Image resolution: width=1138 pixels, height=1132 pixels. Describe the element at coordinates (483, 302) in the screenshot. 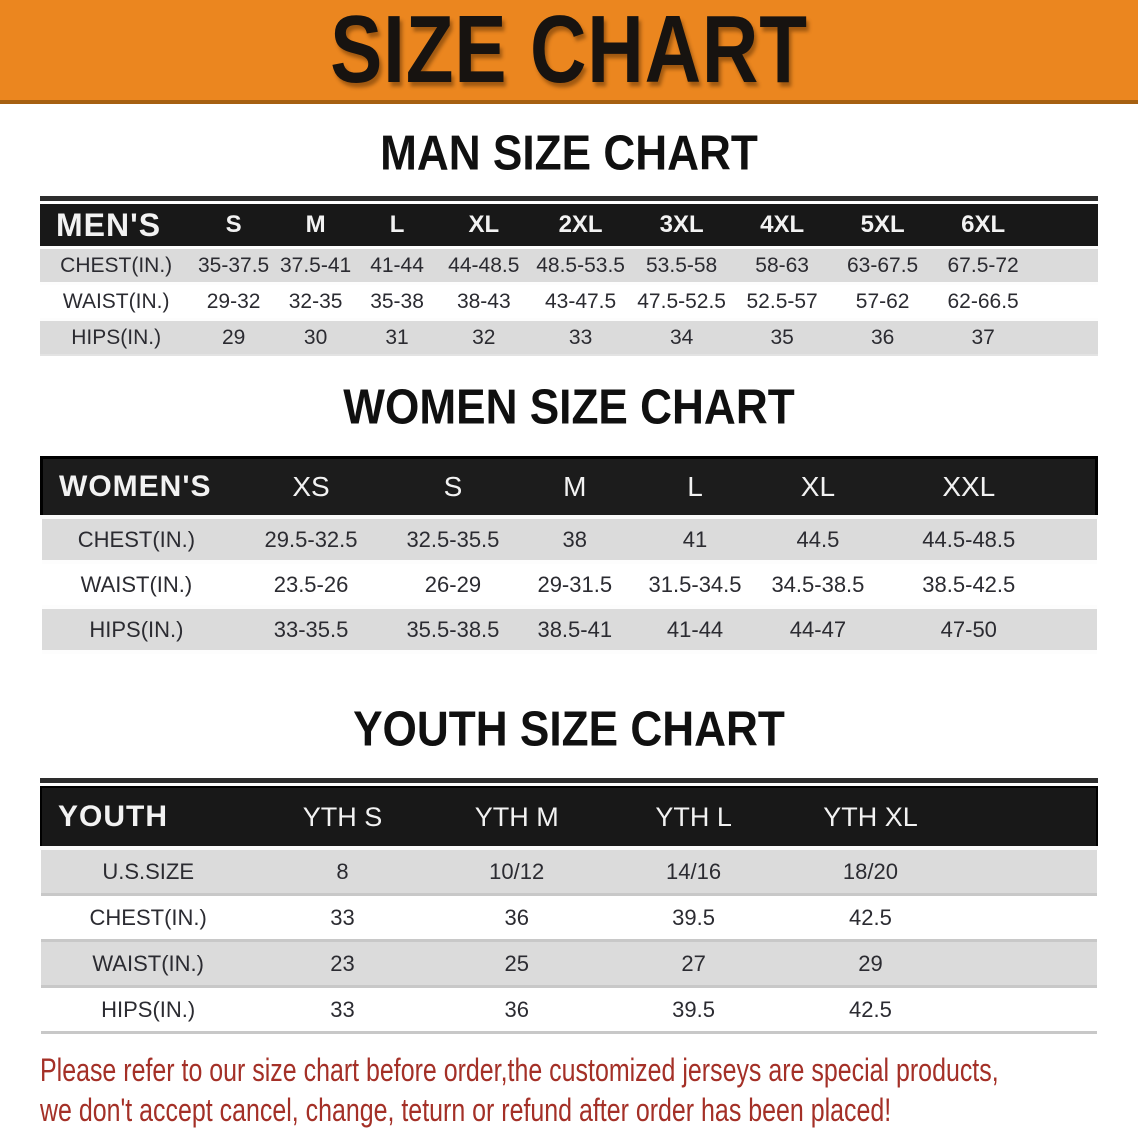

I see `size-cell: 38-43` at that location.